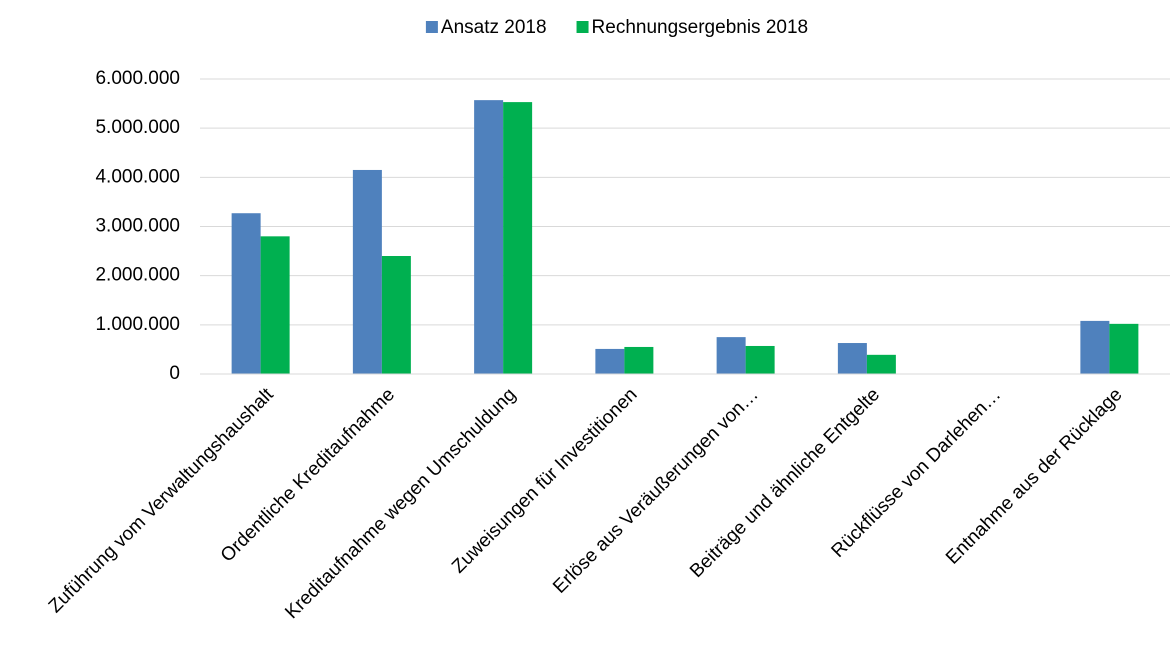  Describe the element at coordinates (137, 226) in the screenshot. I see `y-tick-label: 3.000.000` at that location.